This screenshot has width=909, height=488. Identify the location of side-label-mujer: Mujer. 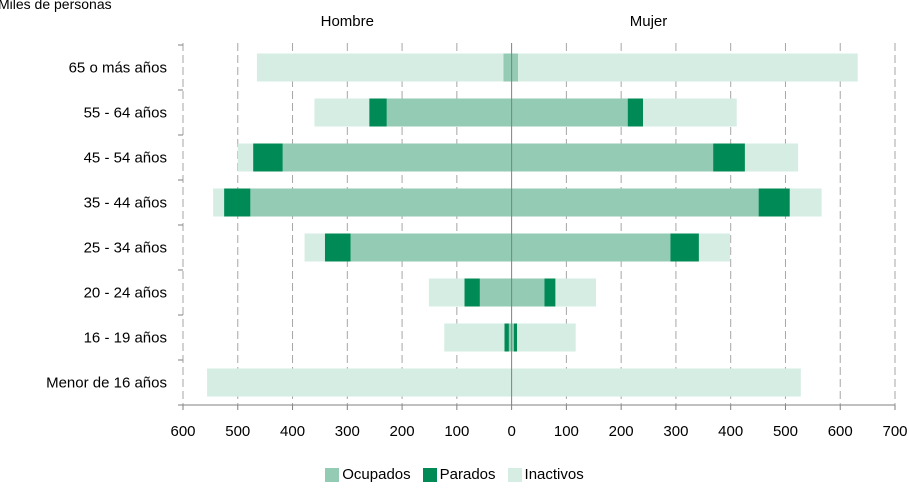
(649, 21).